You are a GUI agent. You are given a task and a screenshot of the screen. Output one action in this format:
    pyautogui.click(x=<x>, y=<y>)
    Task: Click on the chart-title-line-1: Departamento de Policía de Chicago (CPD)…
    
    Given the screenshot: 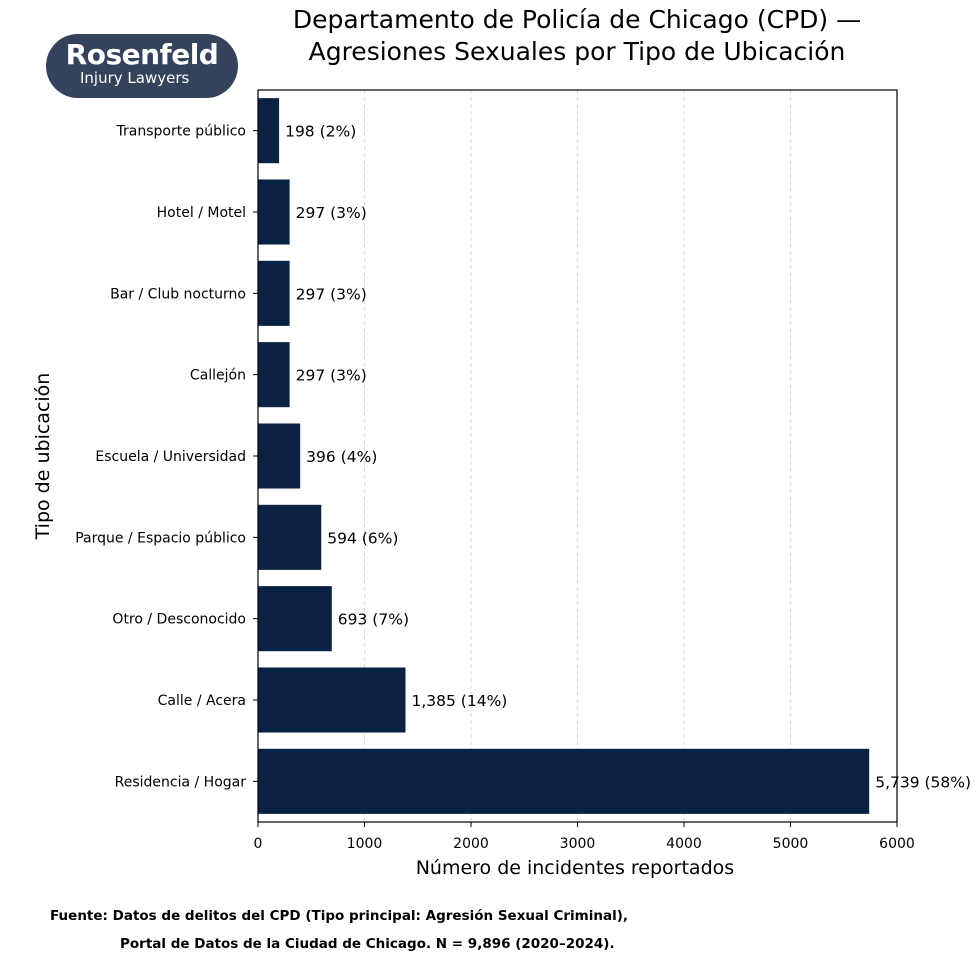 What is the action you would take?
    pyautogui.click(x=577, y=19)
    